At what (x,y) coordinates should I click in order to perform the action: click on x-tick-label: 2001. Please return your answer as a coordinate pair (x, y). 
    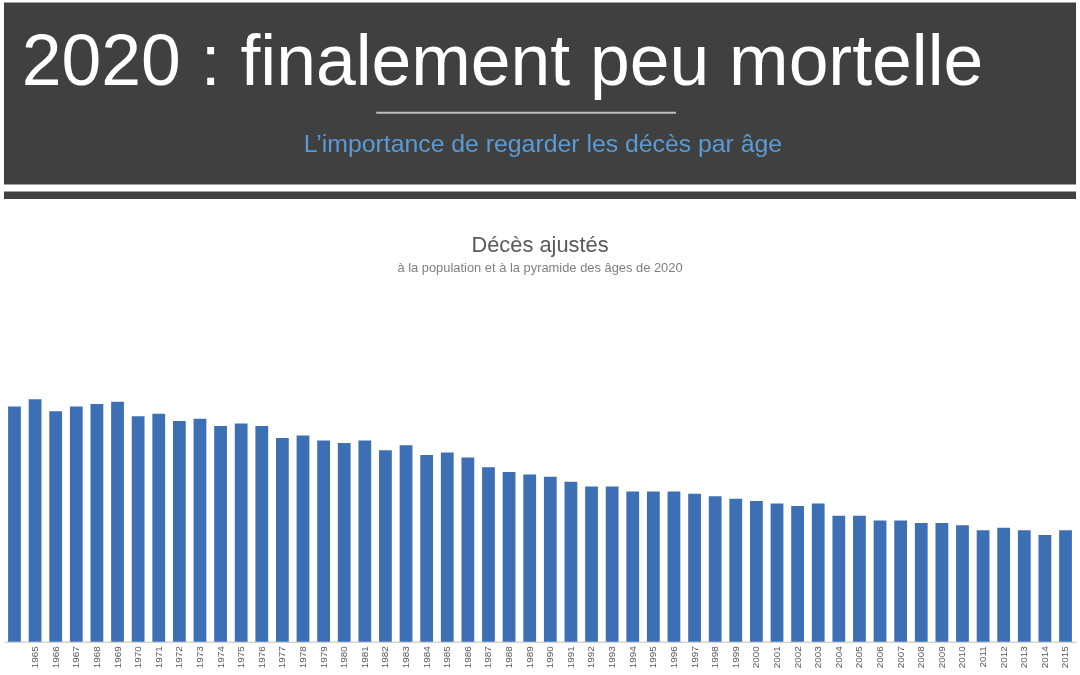
    Looking at the image, I should click on (776, 657).